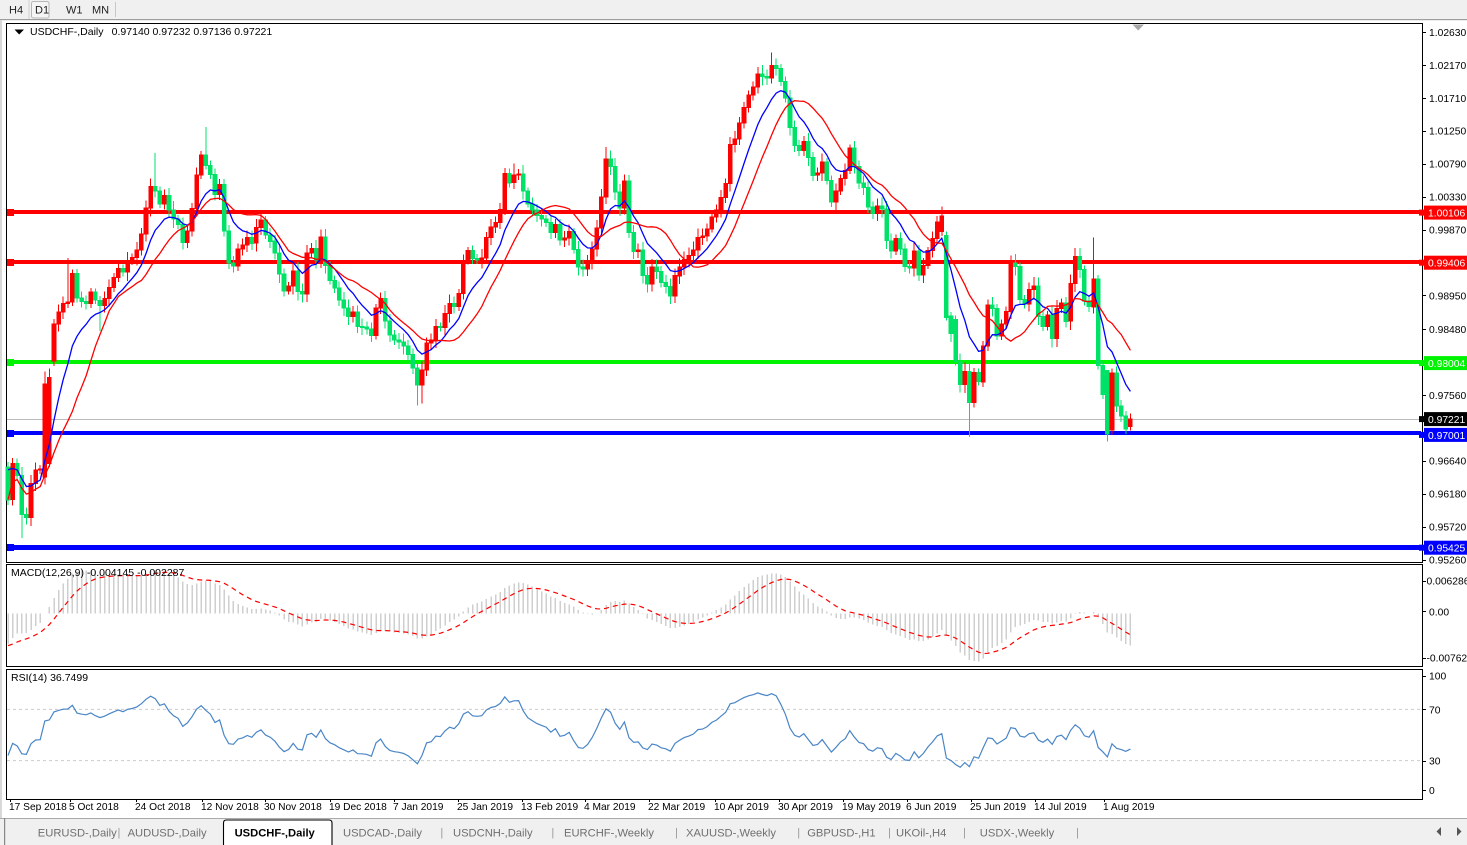 This screenshot has height=845, width=1467. Describe the element at coordinates (77, 834) in the screenshot. I see `svg-text: EURUSD-,Daily` at that location.